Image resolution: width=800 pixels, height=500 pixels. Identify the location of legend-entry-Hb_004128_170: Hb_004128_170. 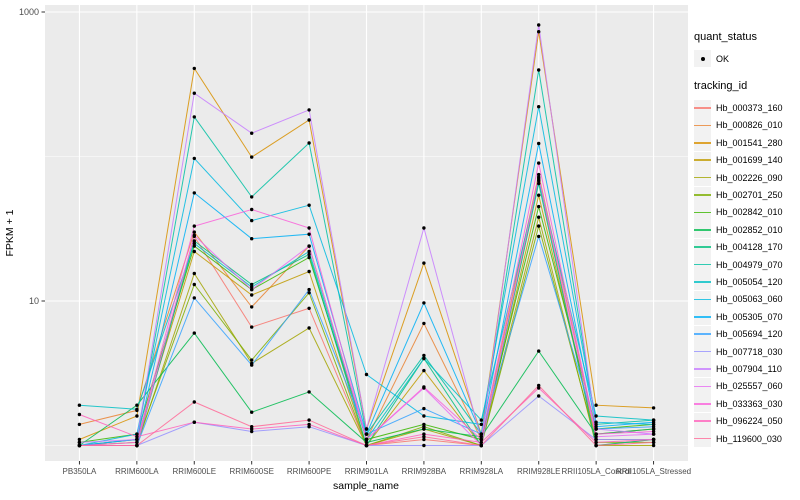
(746, 247).